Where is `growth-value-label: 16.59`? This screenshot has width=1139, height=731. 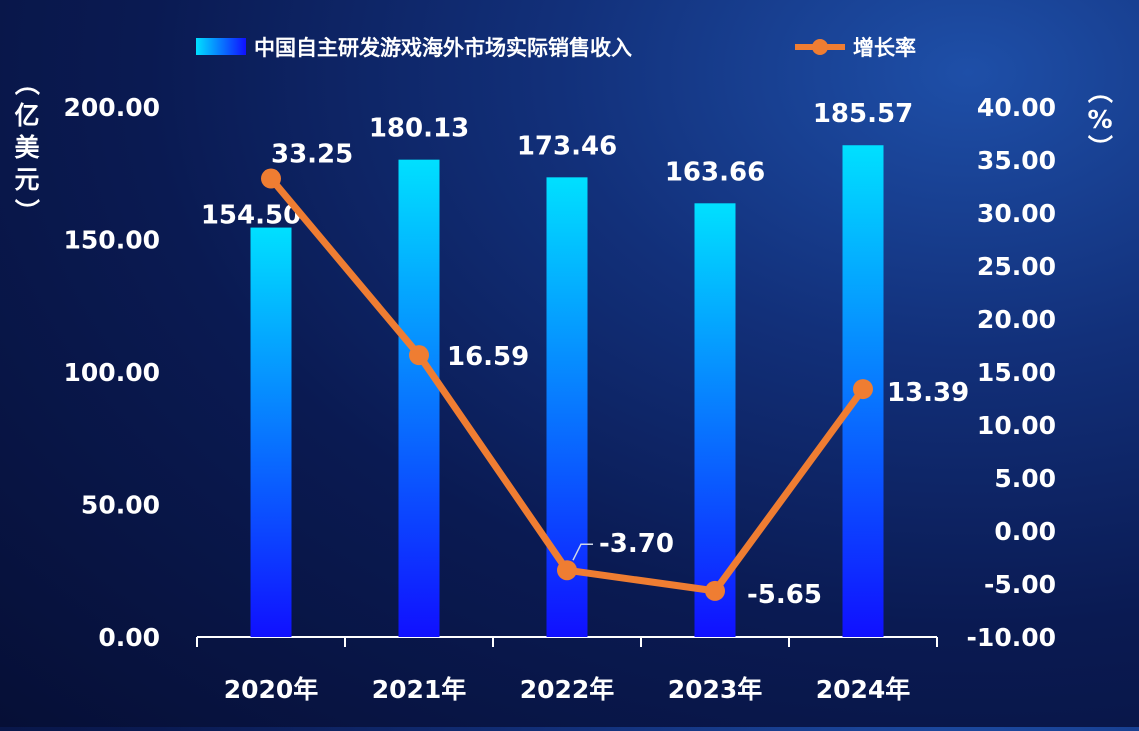 growth-value-label: 16.59 is located at coordinates (488, 357).